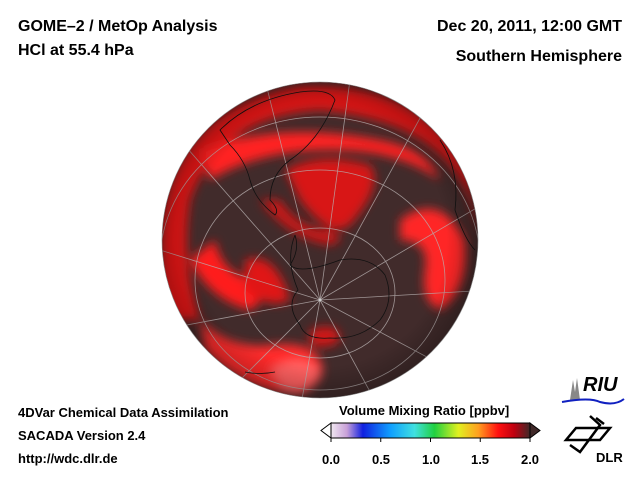 Image resolution: width=640 pixels, height=480 pixels. Describe the element at coordinates (123, 412) in the screenshot. I see `footer-line-1: 4DVar Chemical Data Assimilation` at that location.